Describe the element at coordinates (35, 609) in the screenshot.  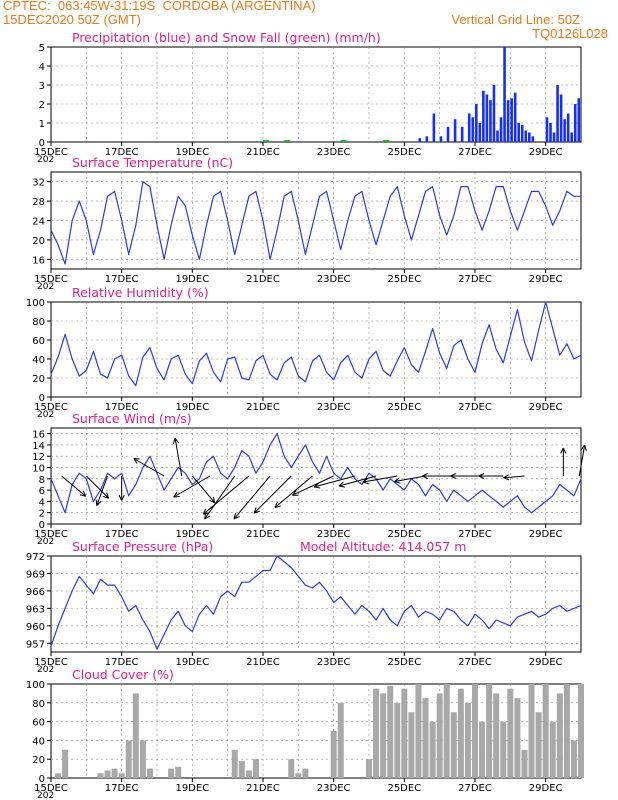
I see `y-tick-label: 963` at that location.